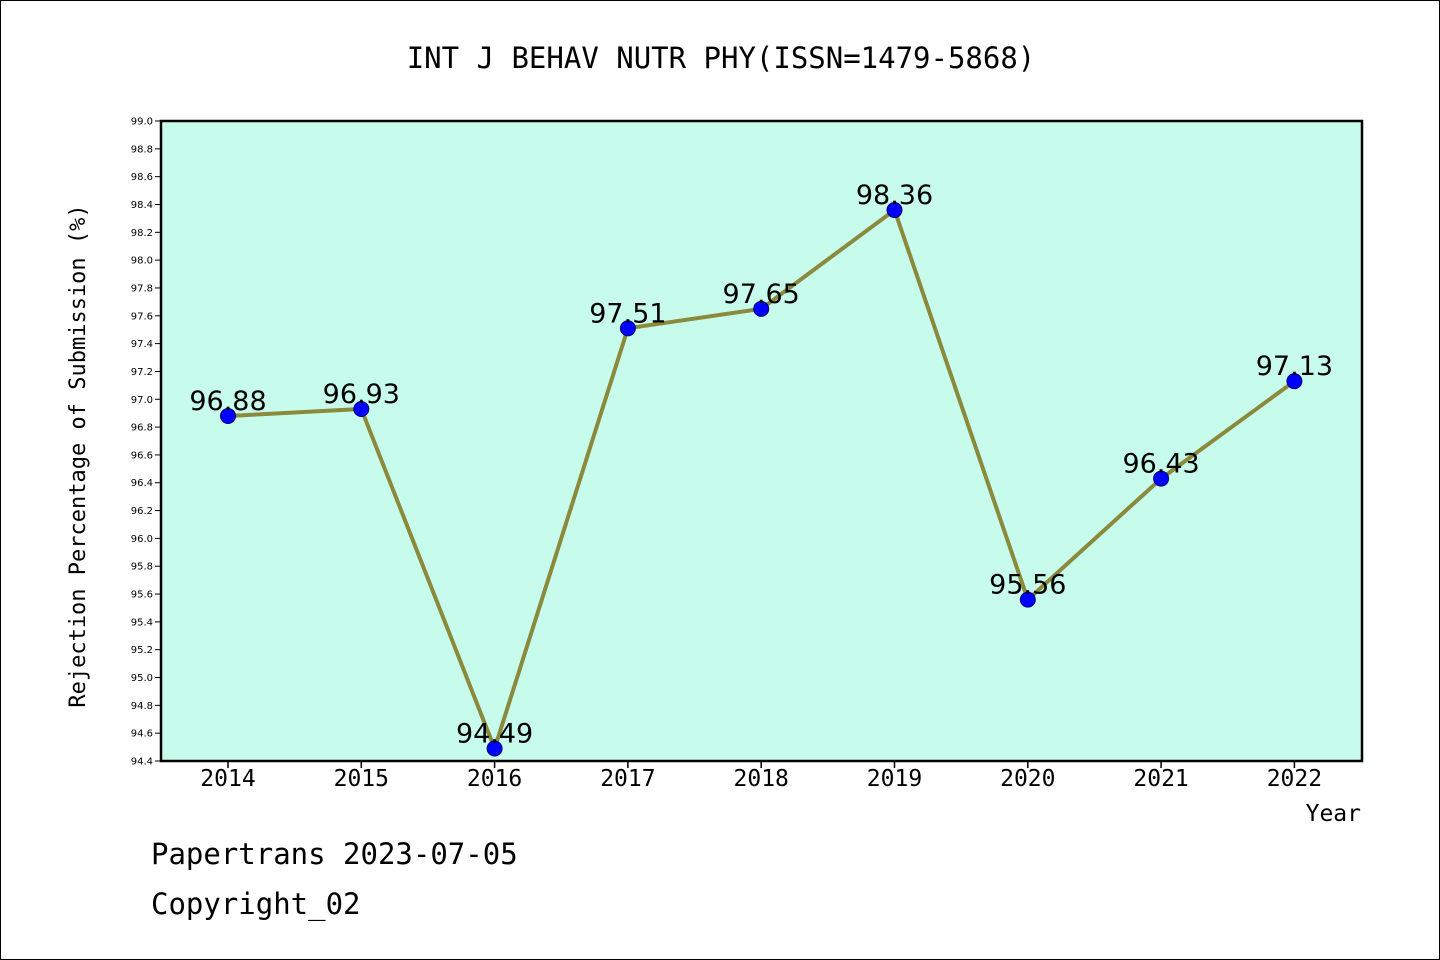 This screenshot has width=1440, height=960. What do you see at coordinates (142, 344) in the screenshot?
I see `y-tick-label: 97.4` at bounding box center [142, 344].